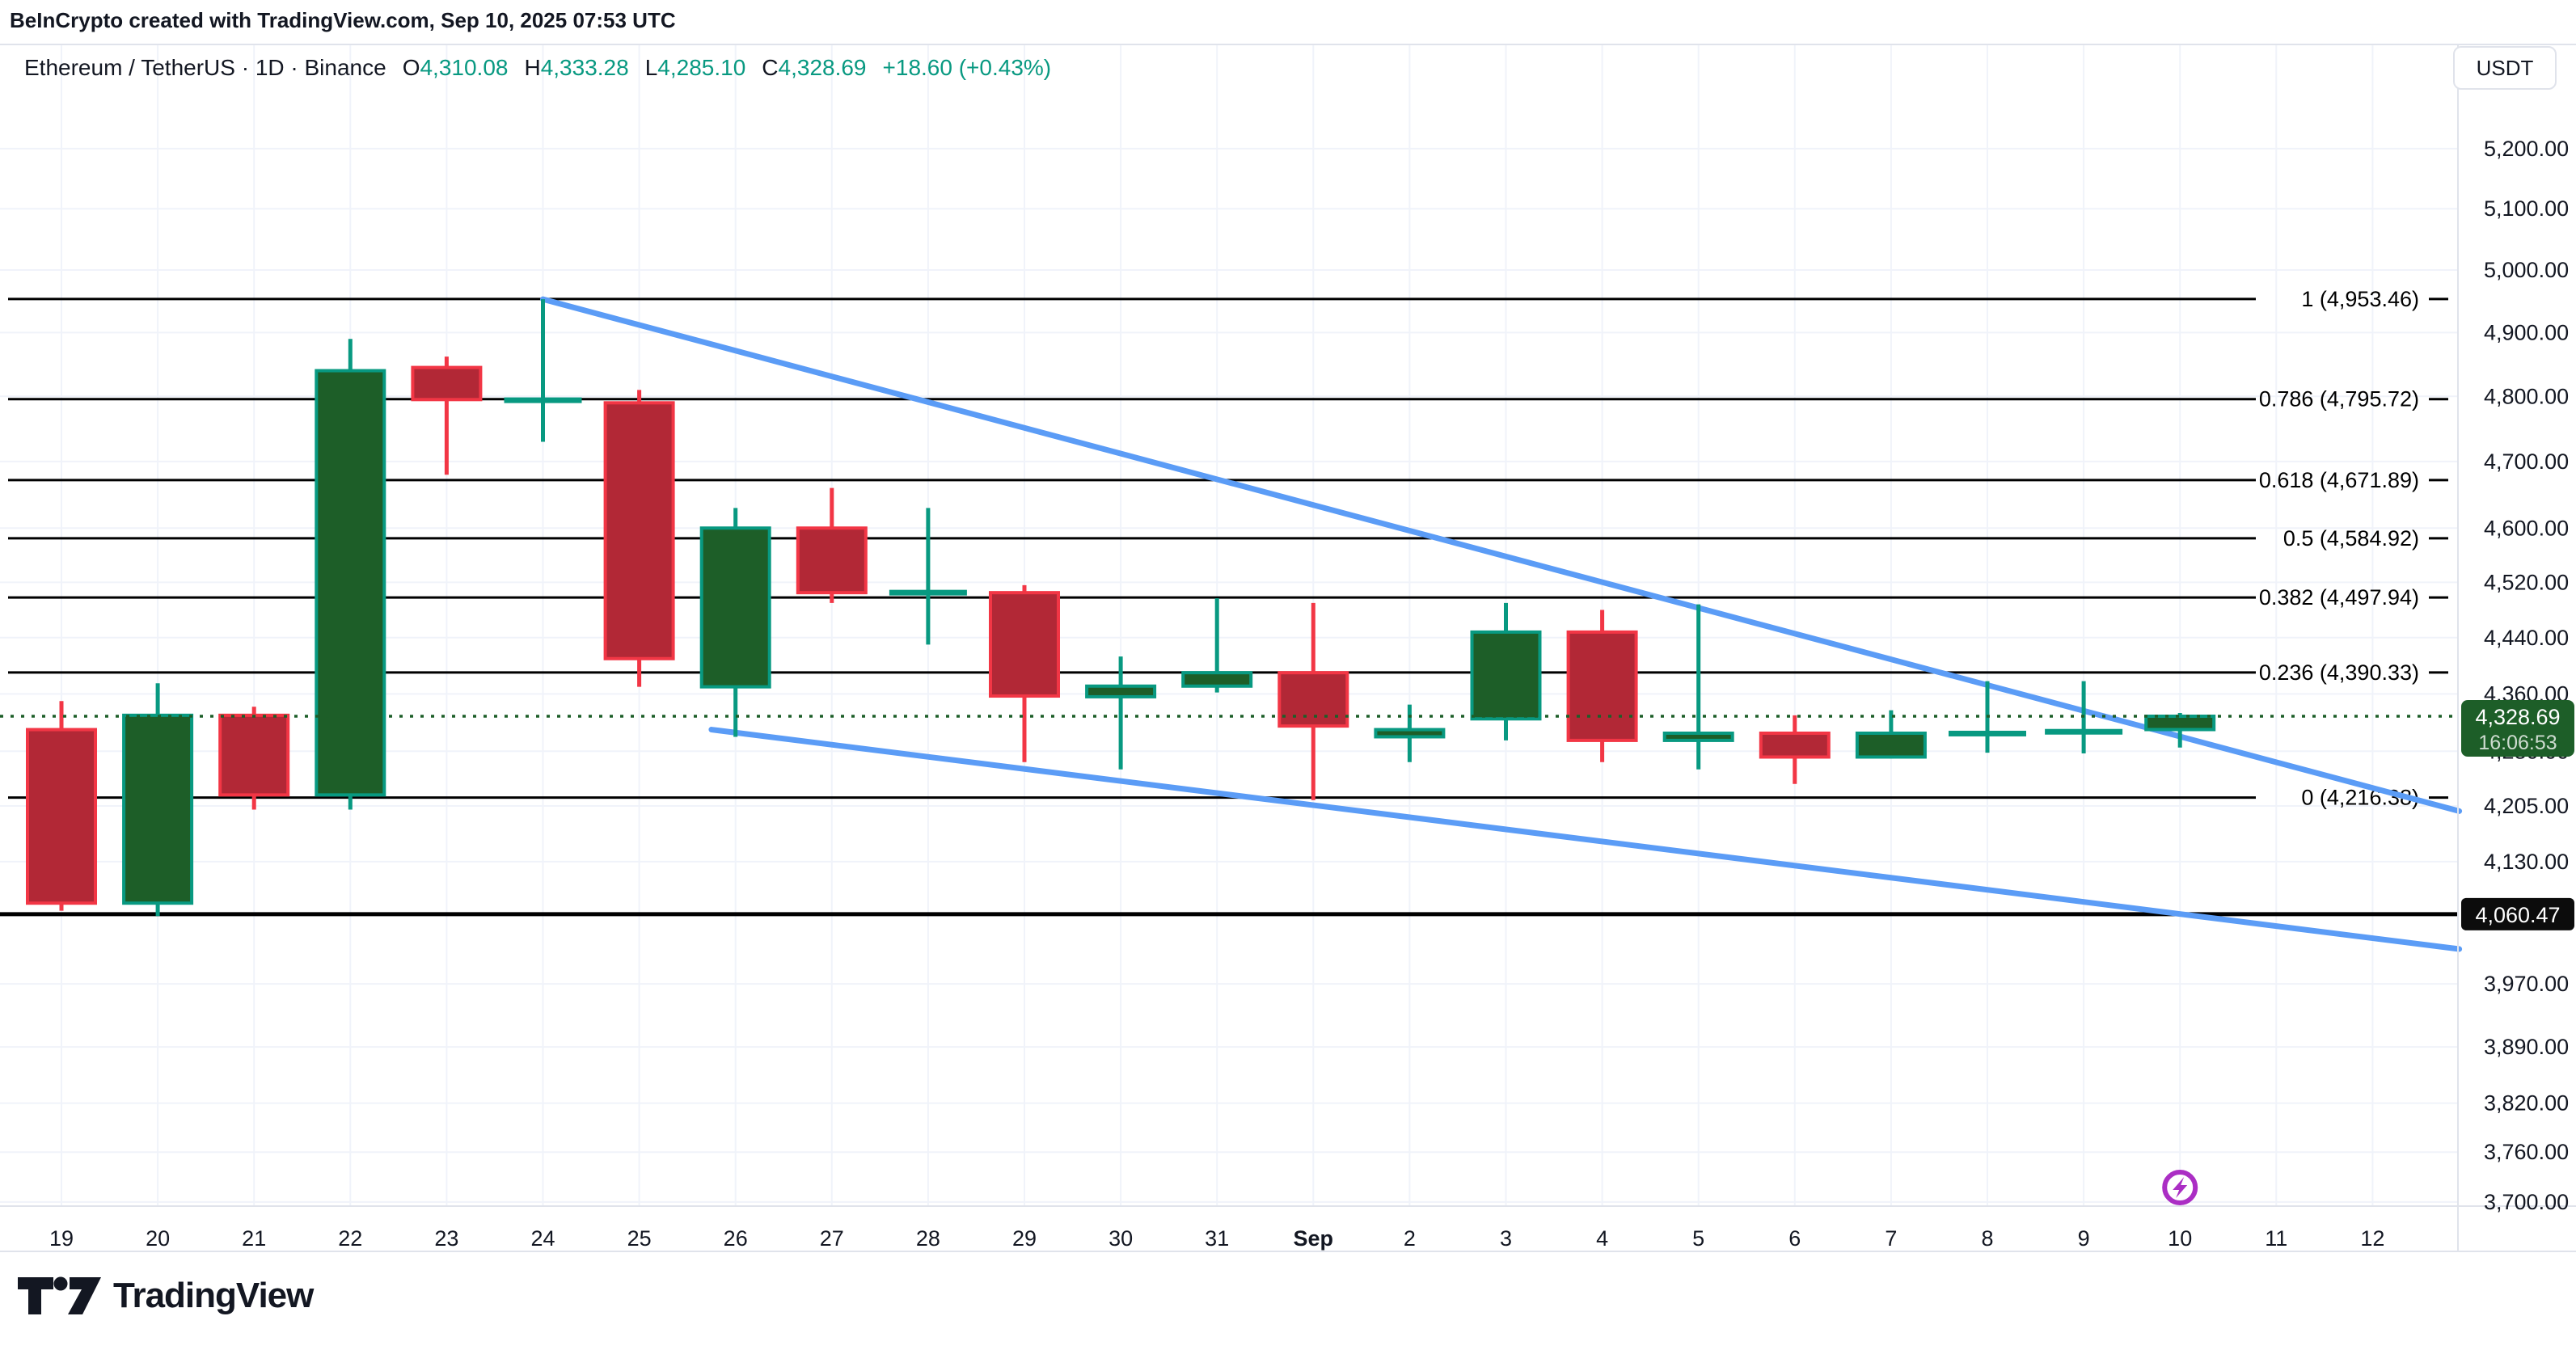 The height and width of the screenshot is (1350, 2576). What do you see at coordinates (60, 1296) in the screenshot?
I see `tradingview-logo-icon` at bounding box center [60, 1296].